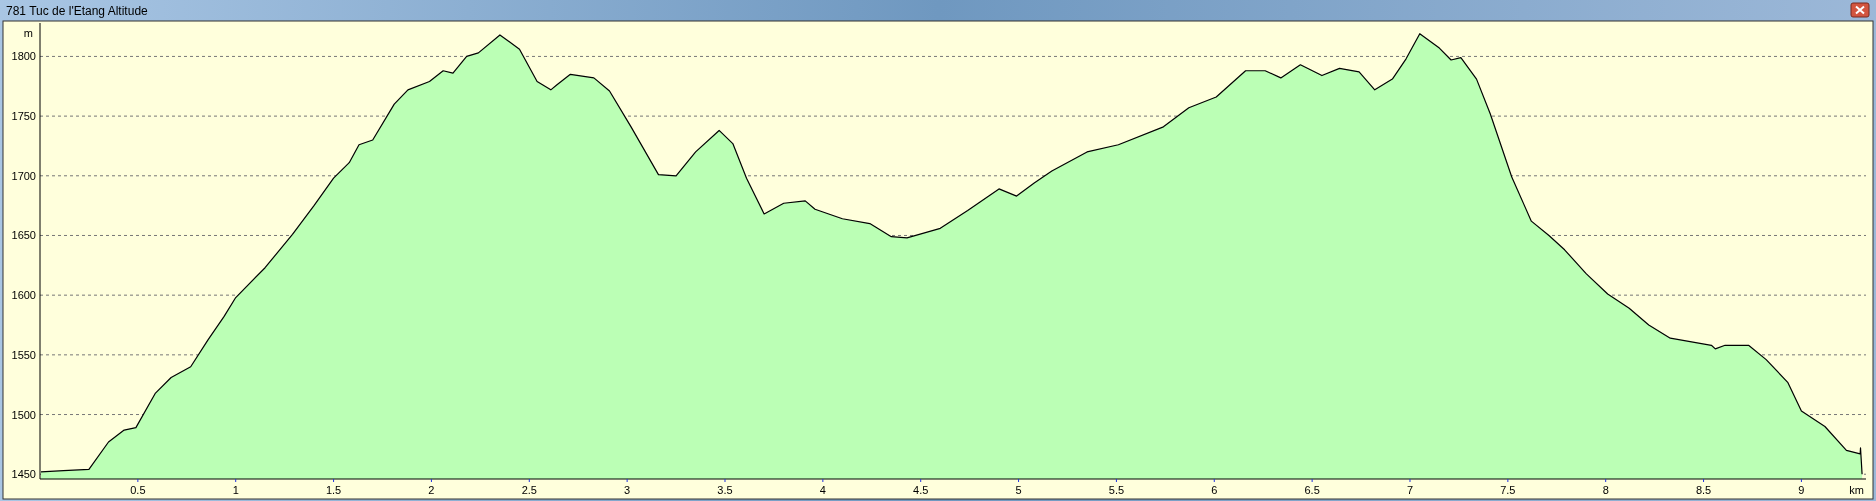 Image resolution: width=1876 pixels, height=501 pixels. Describe the element at coordinates (1508, 490) in the screenshot. I see `x-tick-label: 7.5` at that location.